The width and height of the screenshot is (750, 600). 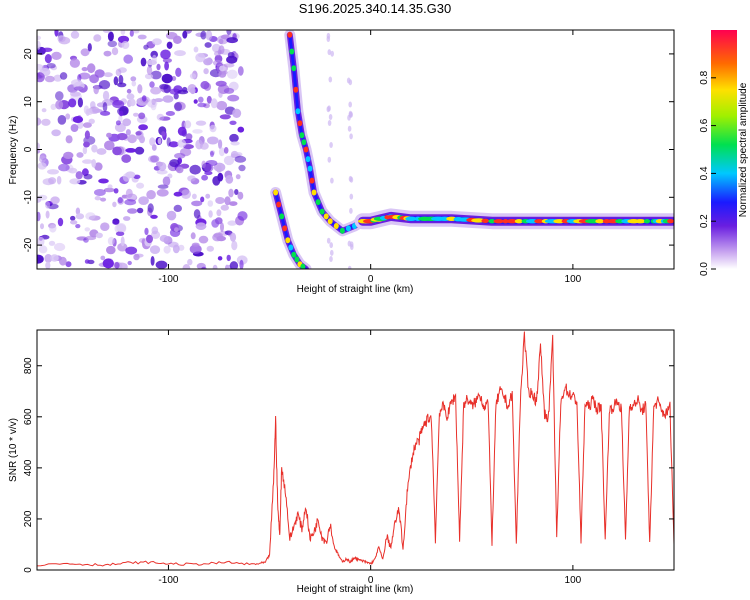 I want to click on colorbar-tick-label: 0.0, so click(x=704, y=269).